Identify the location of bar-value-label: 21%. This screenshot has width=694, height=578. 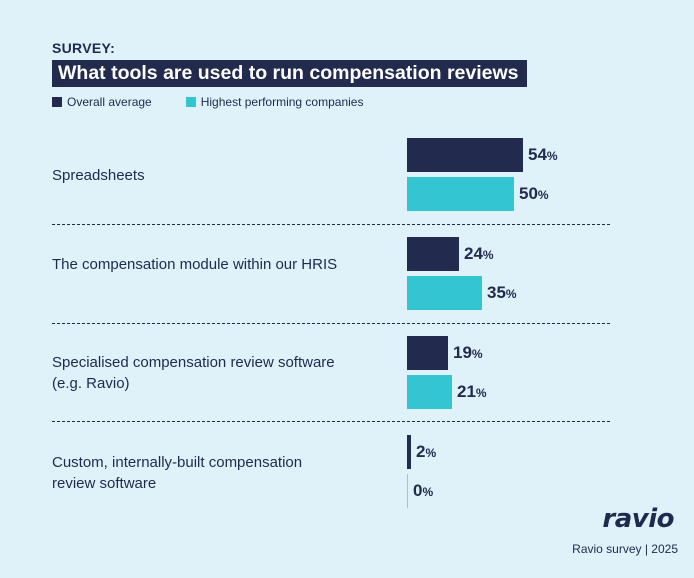
(472, 391).